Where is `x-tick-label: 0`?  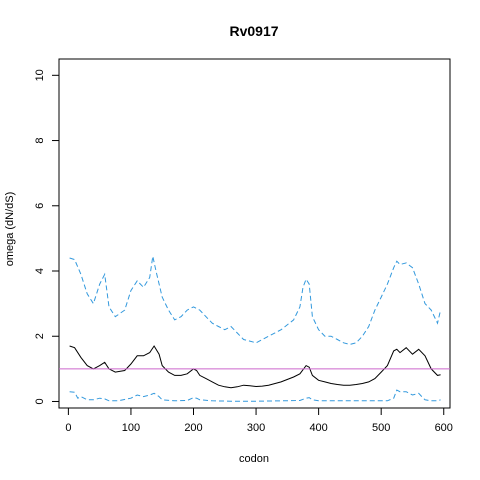 x-tick-label: 0 is located at coordinates (68, 428).